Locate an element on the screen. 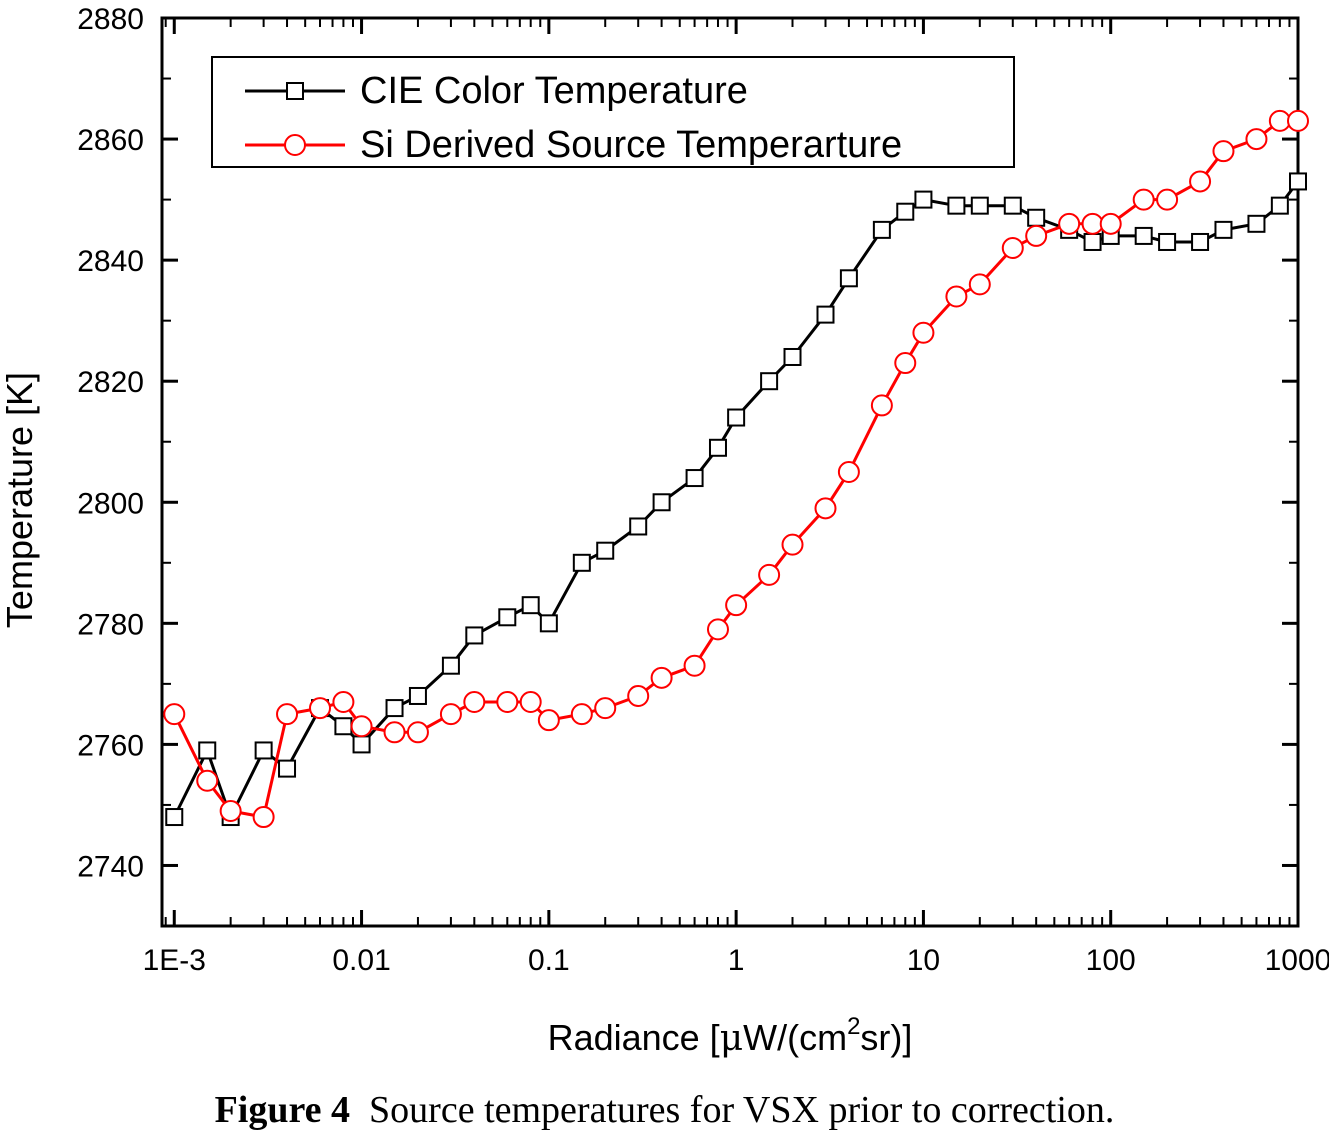  y-axis-title: Temperature [K] is located at coordinates (20, 500).